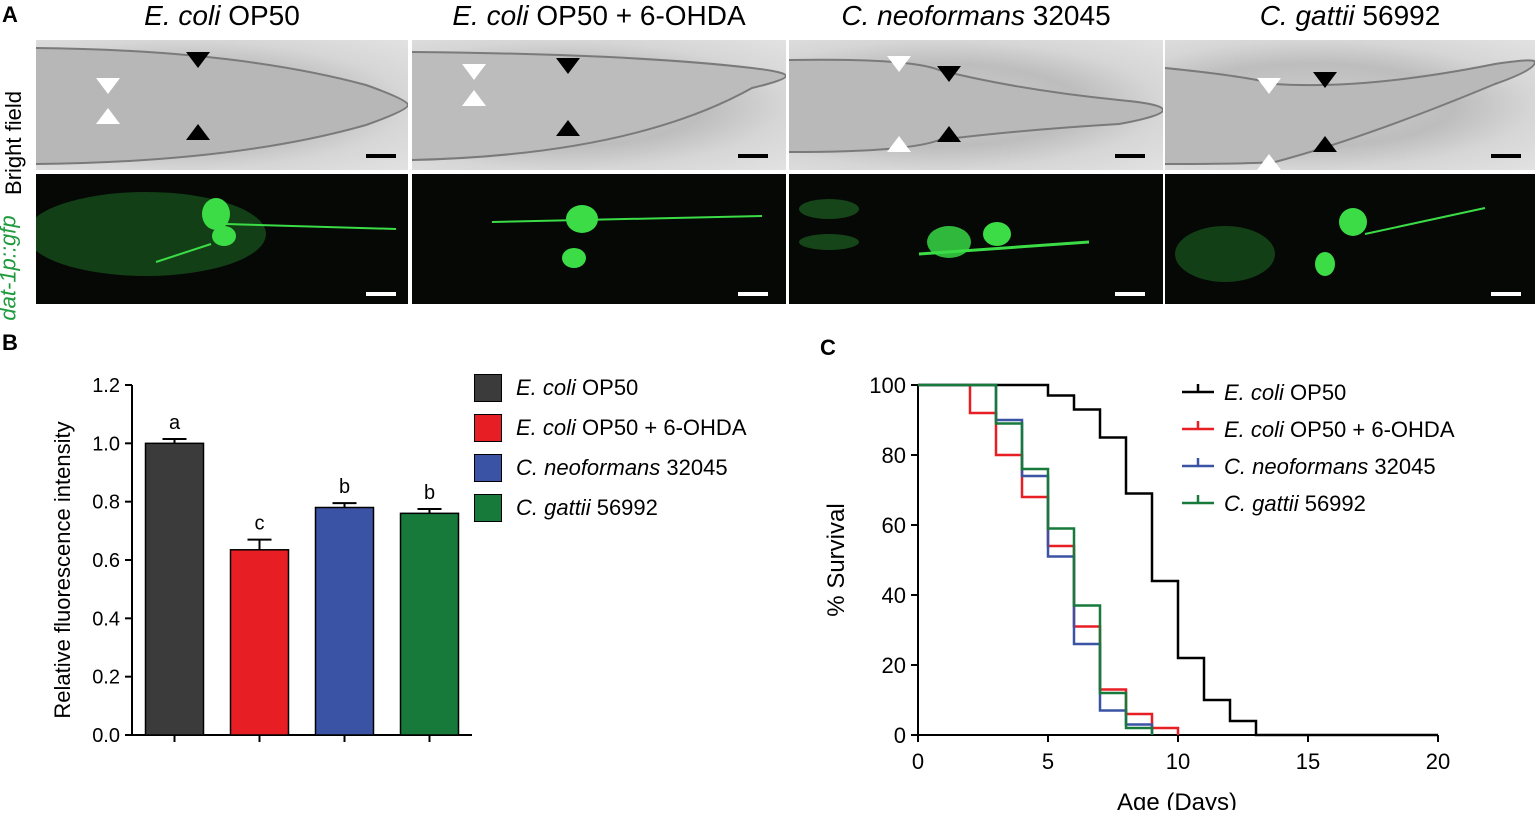 The width and height of the screenshot is (1536, 817). What do you see at coordinates (106, 503) in the screenshot?
I see `bar-y-tick-label: 0.8` at bounding box center [106, 503].